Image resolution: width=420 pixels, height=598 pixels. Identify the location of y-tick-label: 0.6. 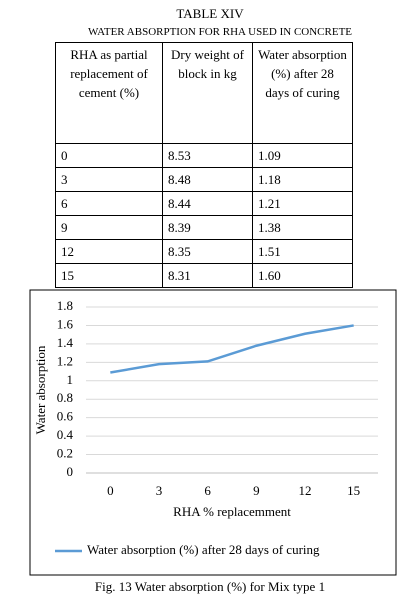
(65, 416).